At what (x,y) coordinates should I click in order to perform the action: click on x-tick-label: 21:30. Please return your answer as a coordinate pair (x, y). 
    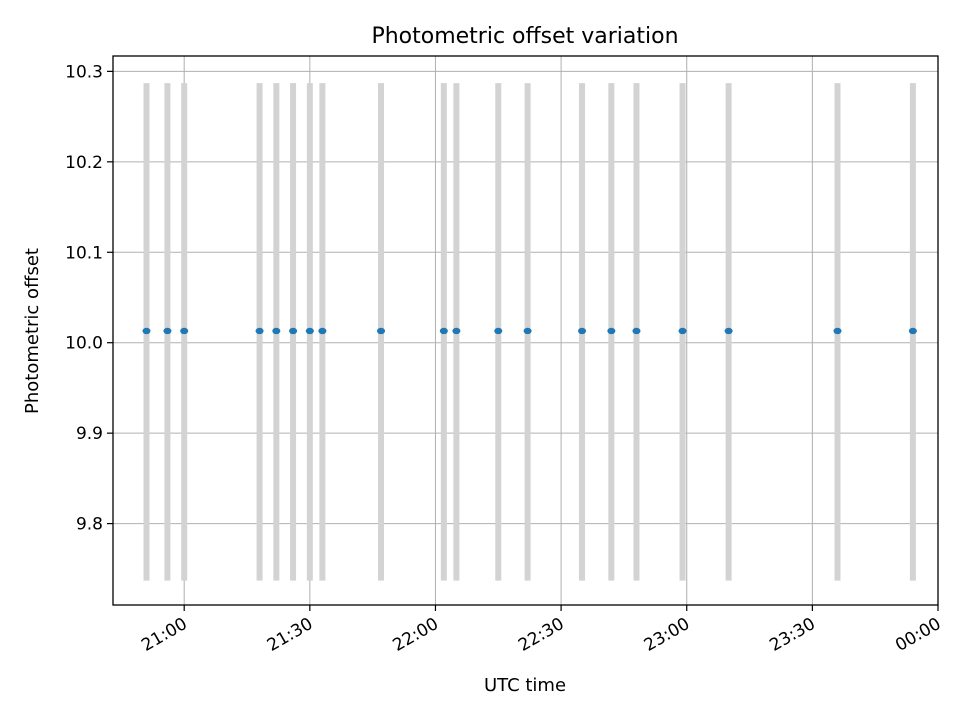
    Looking at the image, I should click on (290, 635).